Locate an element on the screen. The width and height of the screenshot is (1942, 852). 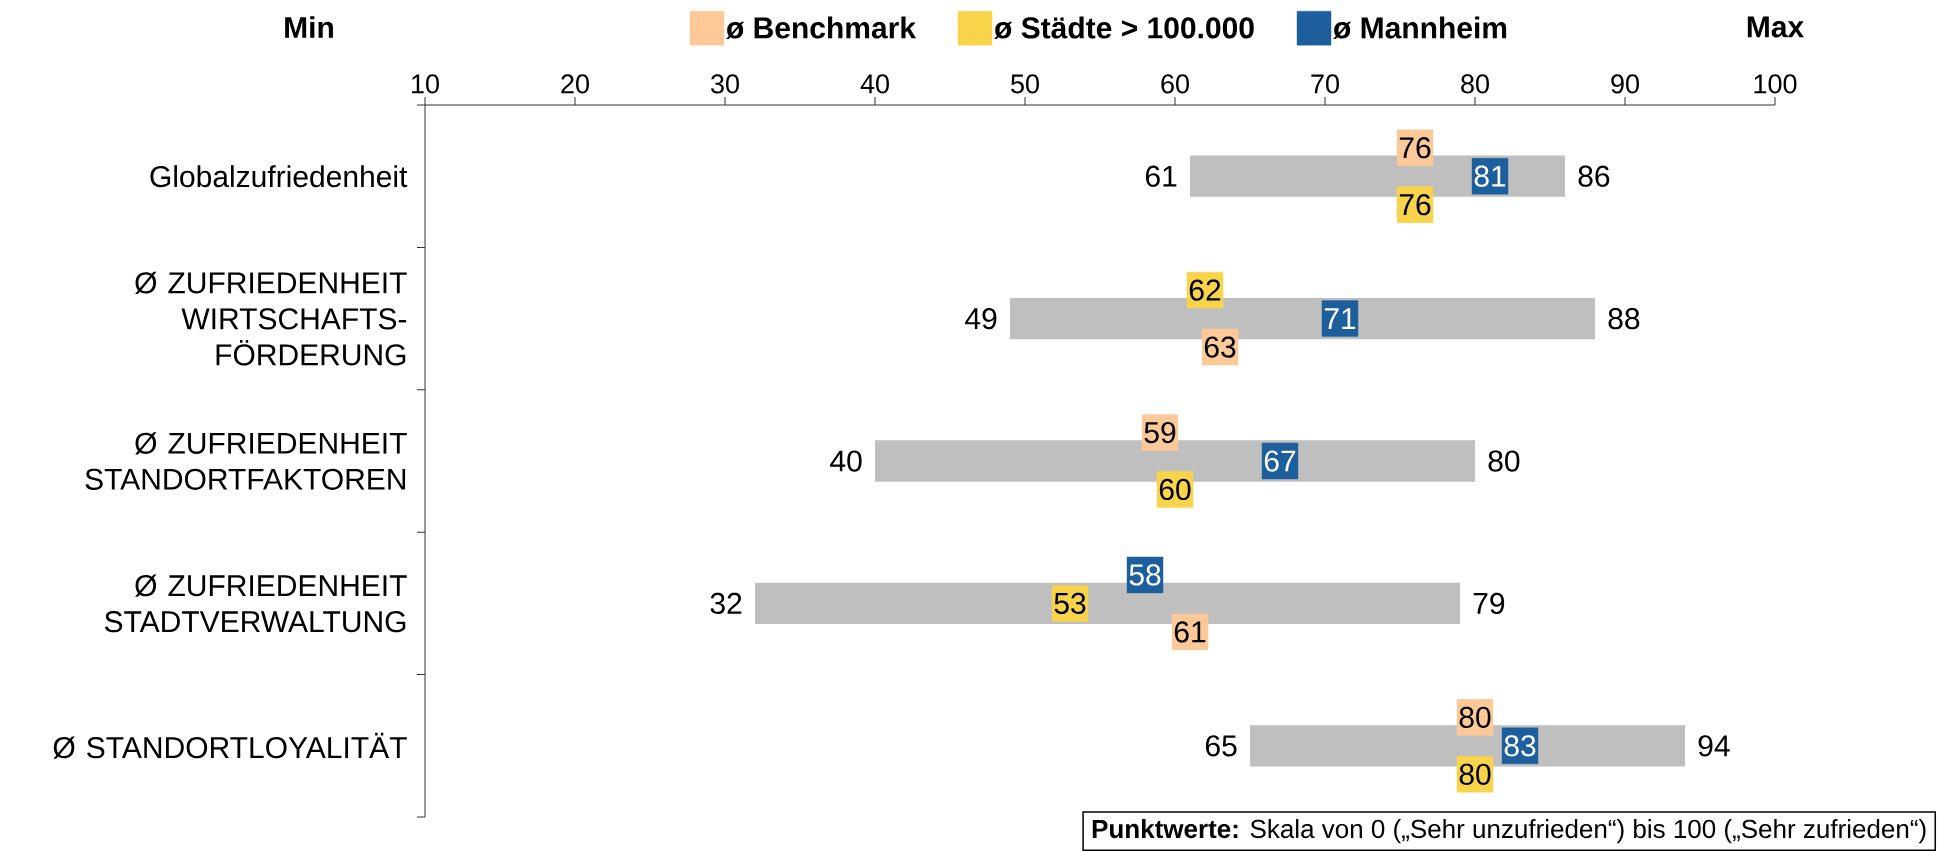
annotation: 61 is located at coordinates (1161, 176).